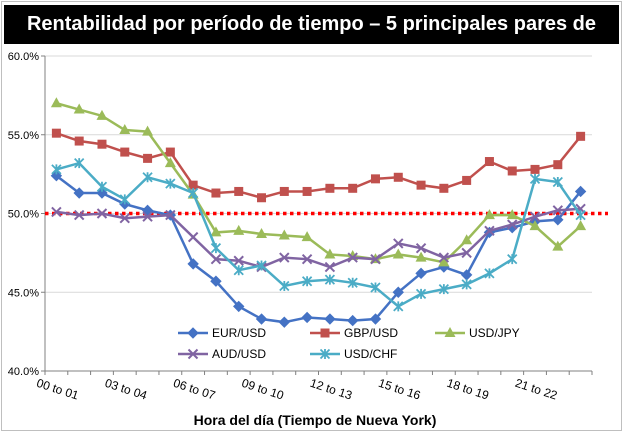  Describe the element at coordinates (477, 333) in the screenshot. I see `legend-item-usd-jpy: USD/JPY` at that location.